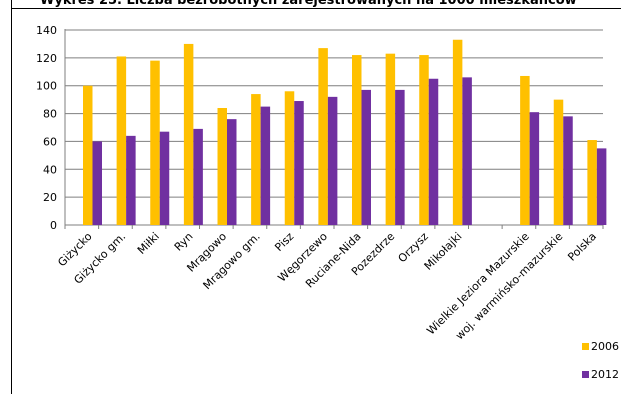 Image resolution: width=621 pixels, height=394 pixels. Describe the element at coordinates (50, 169) in the screenshot. I see `y-tick-label: 40` at that location.